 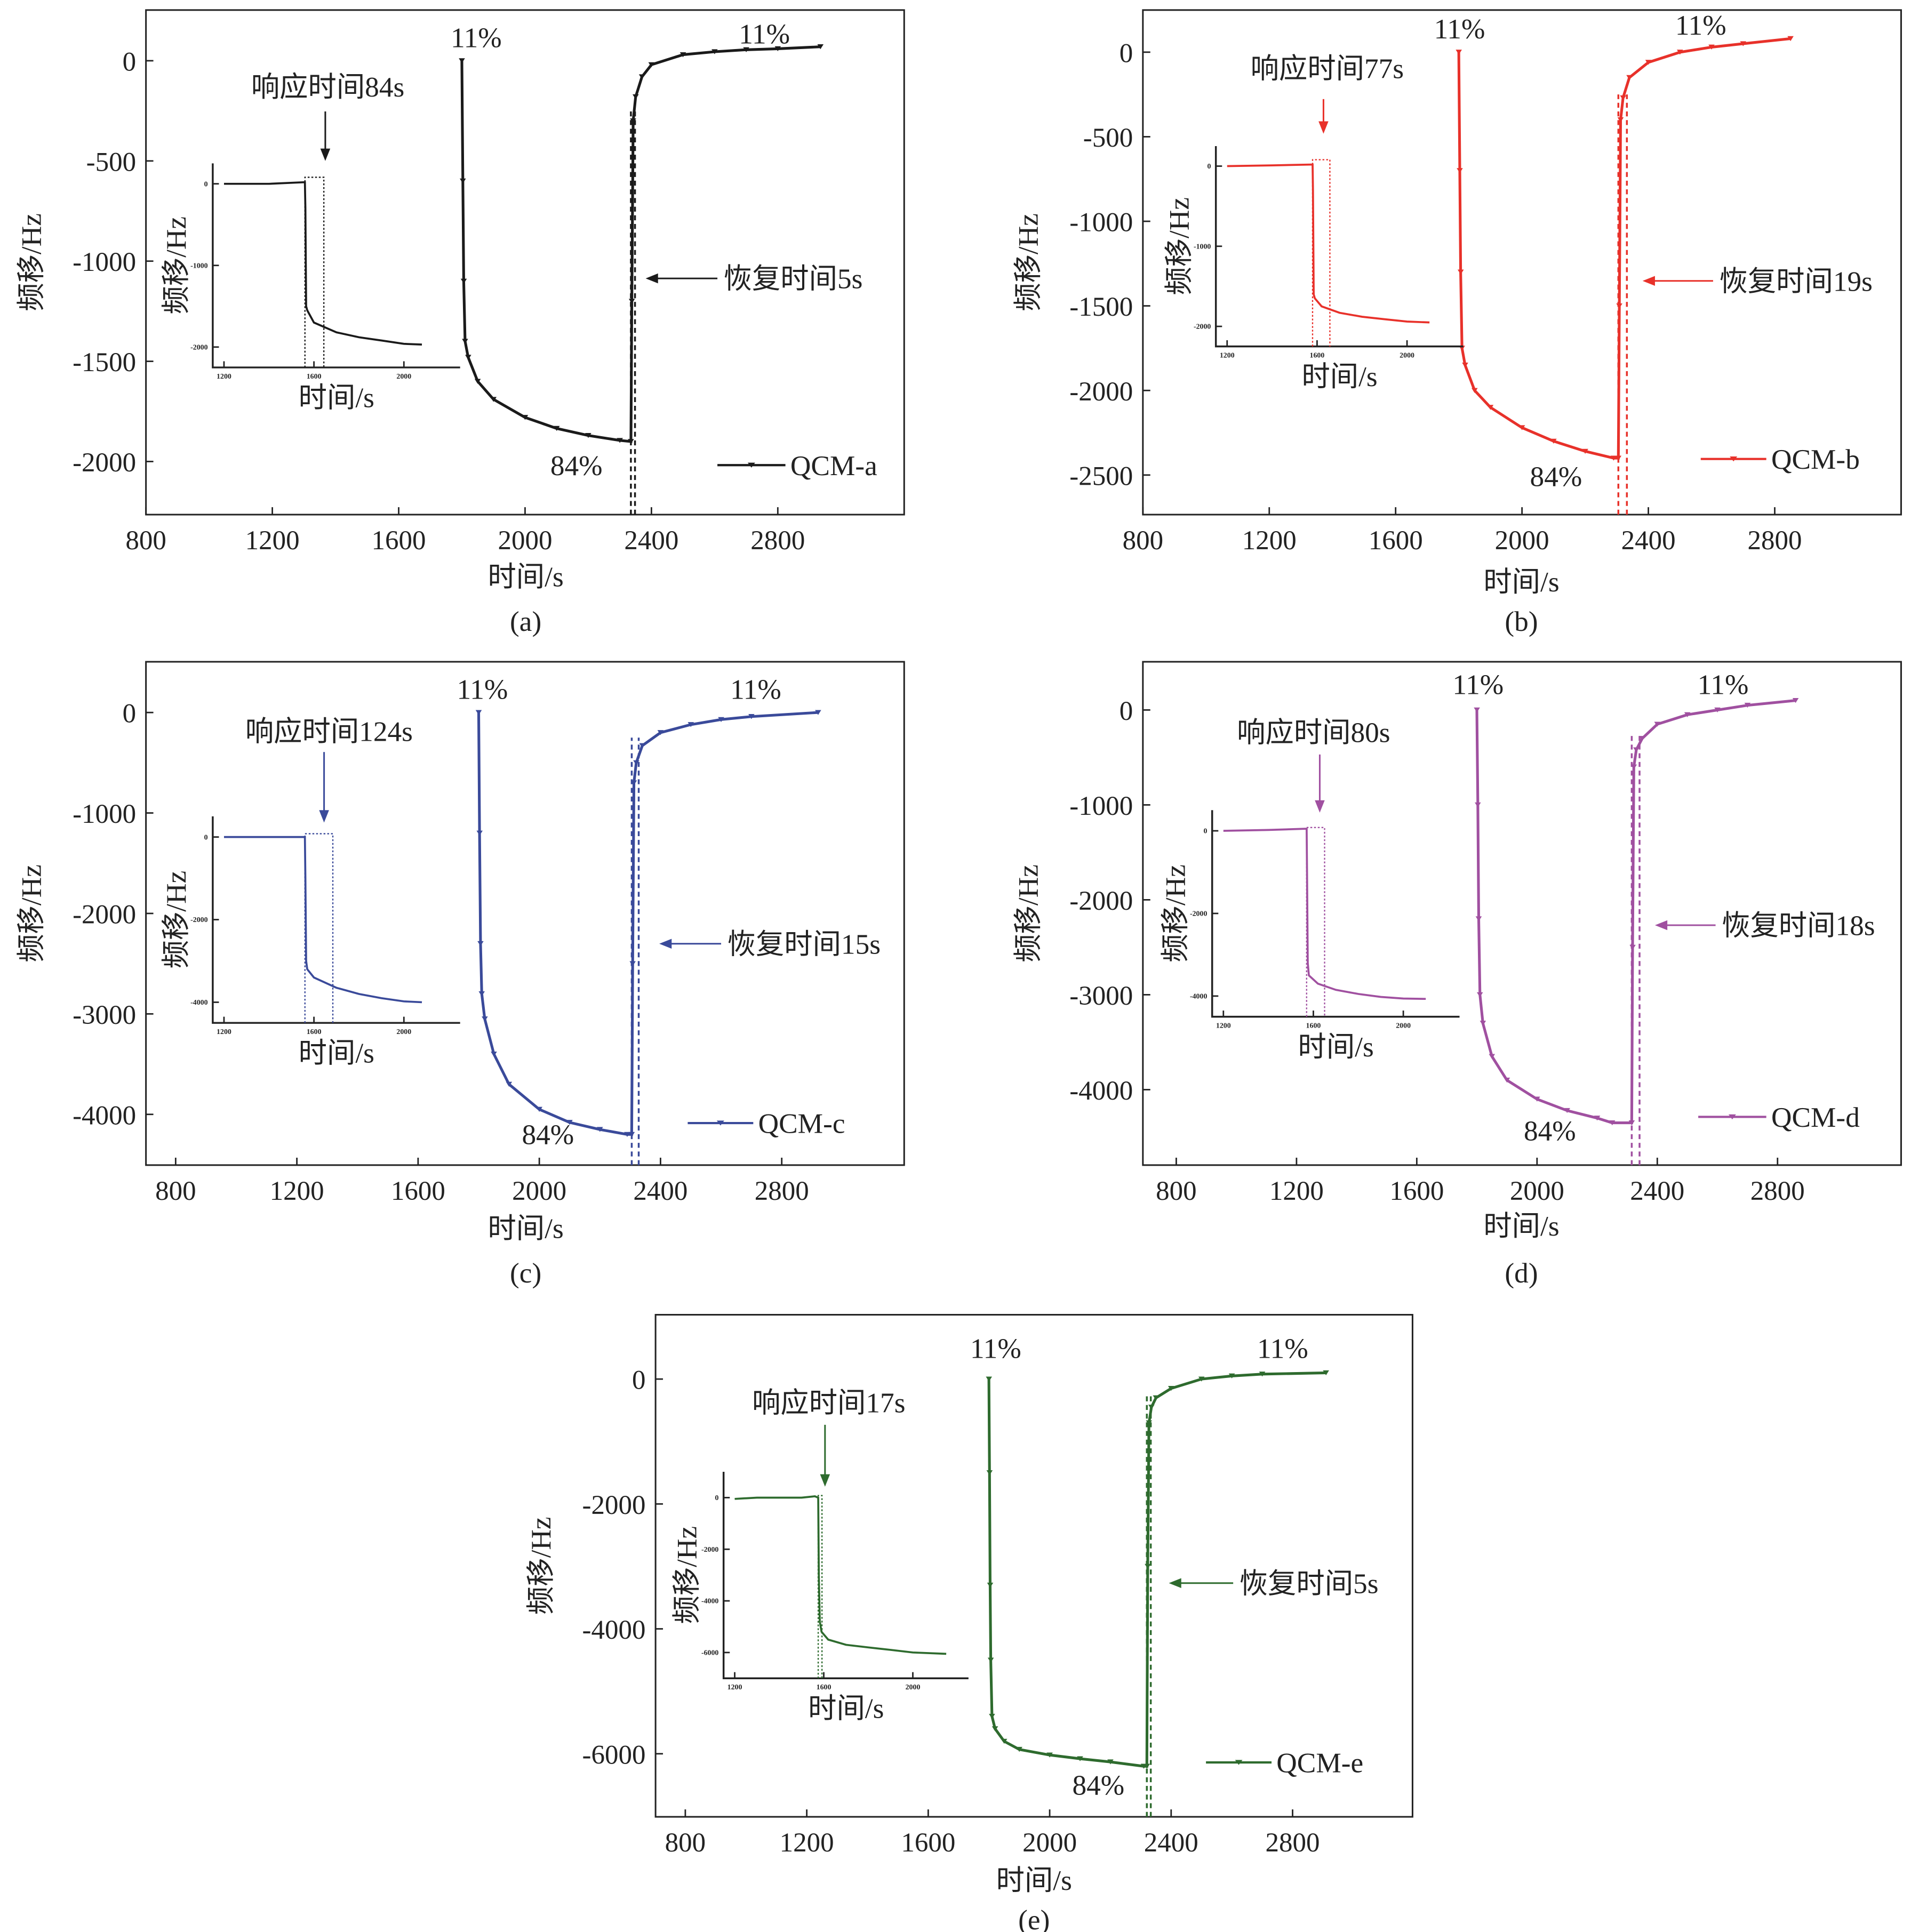 I want to click on inset-chart: 1200 1600 2000 0 -1000 -2000 时间/s 频移/Hz, so click(x=1313, y=269).